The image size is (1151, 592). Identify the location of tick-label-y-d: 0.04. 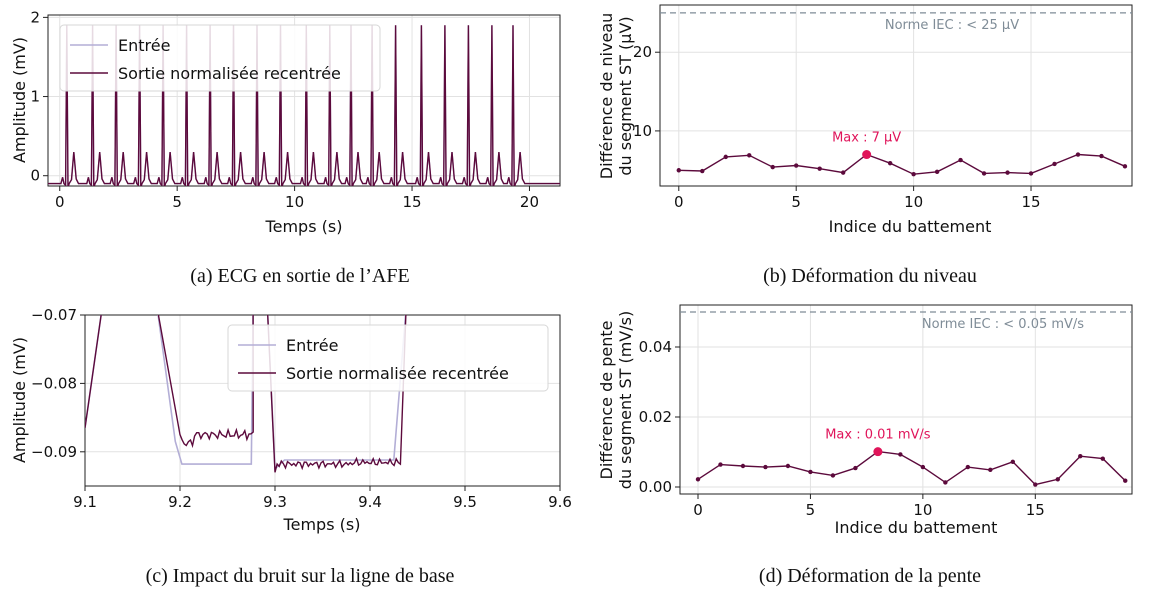
(655, 347).